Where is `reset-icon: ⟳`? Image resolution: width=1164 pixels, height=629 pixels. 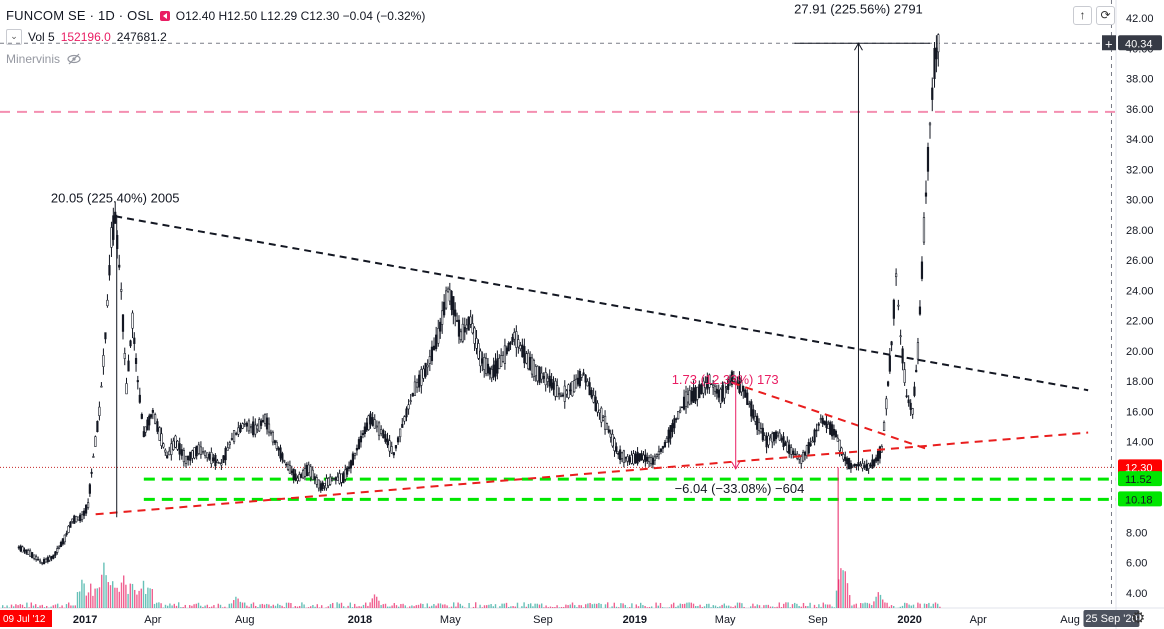 reset-icon: ⟳ is located at coordinates (1105, 15).